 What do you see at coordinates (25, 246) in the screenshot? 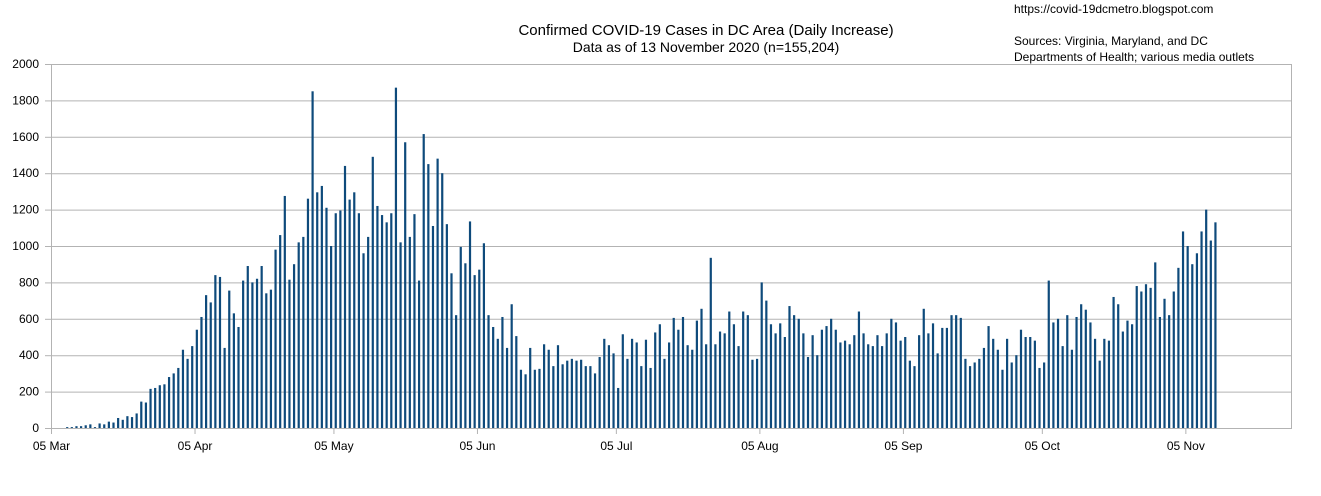
I see `y-axis-labels: 0 200 400 600 800 1000 1200 1400 1600 1800 2000` at bounding box center [25, 246].